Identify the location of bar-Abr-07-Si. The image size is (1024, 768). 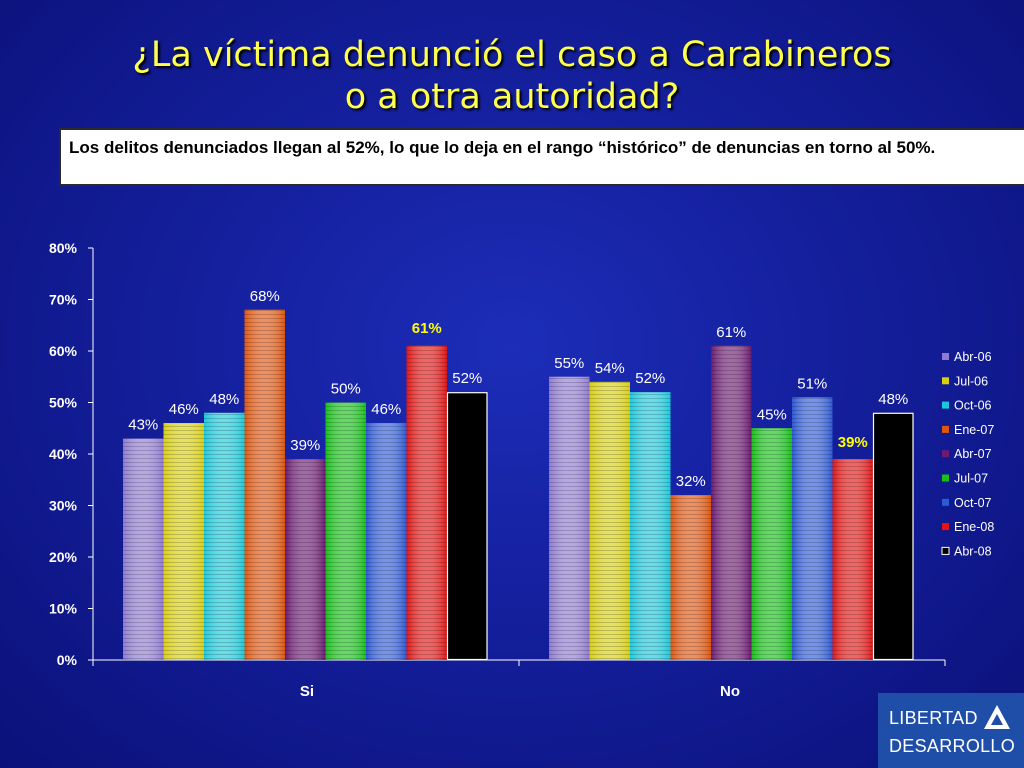
(305, 559).